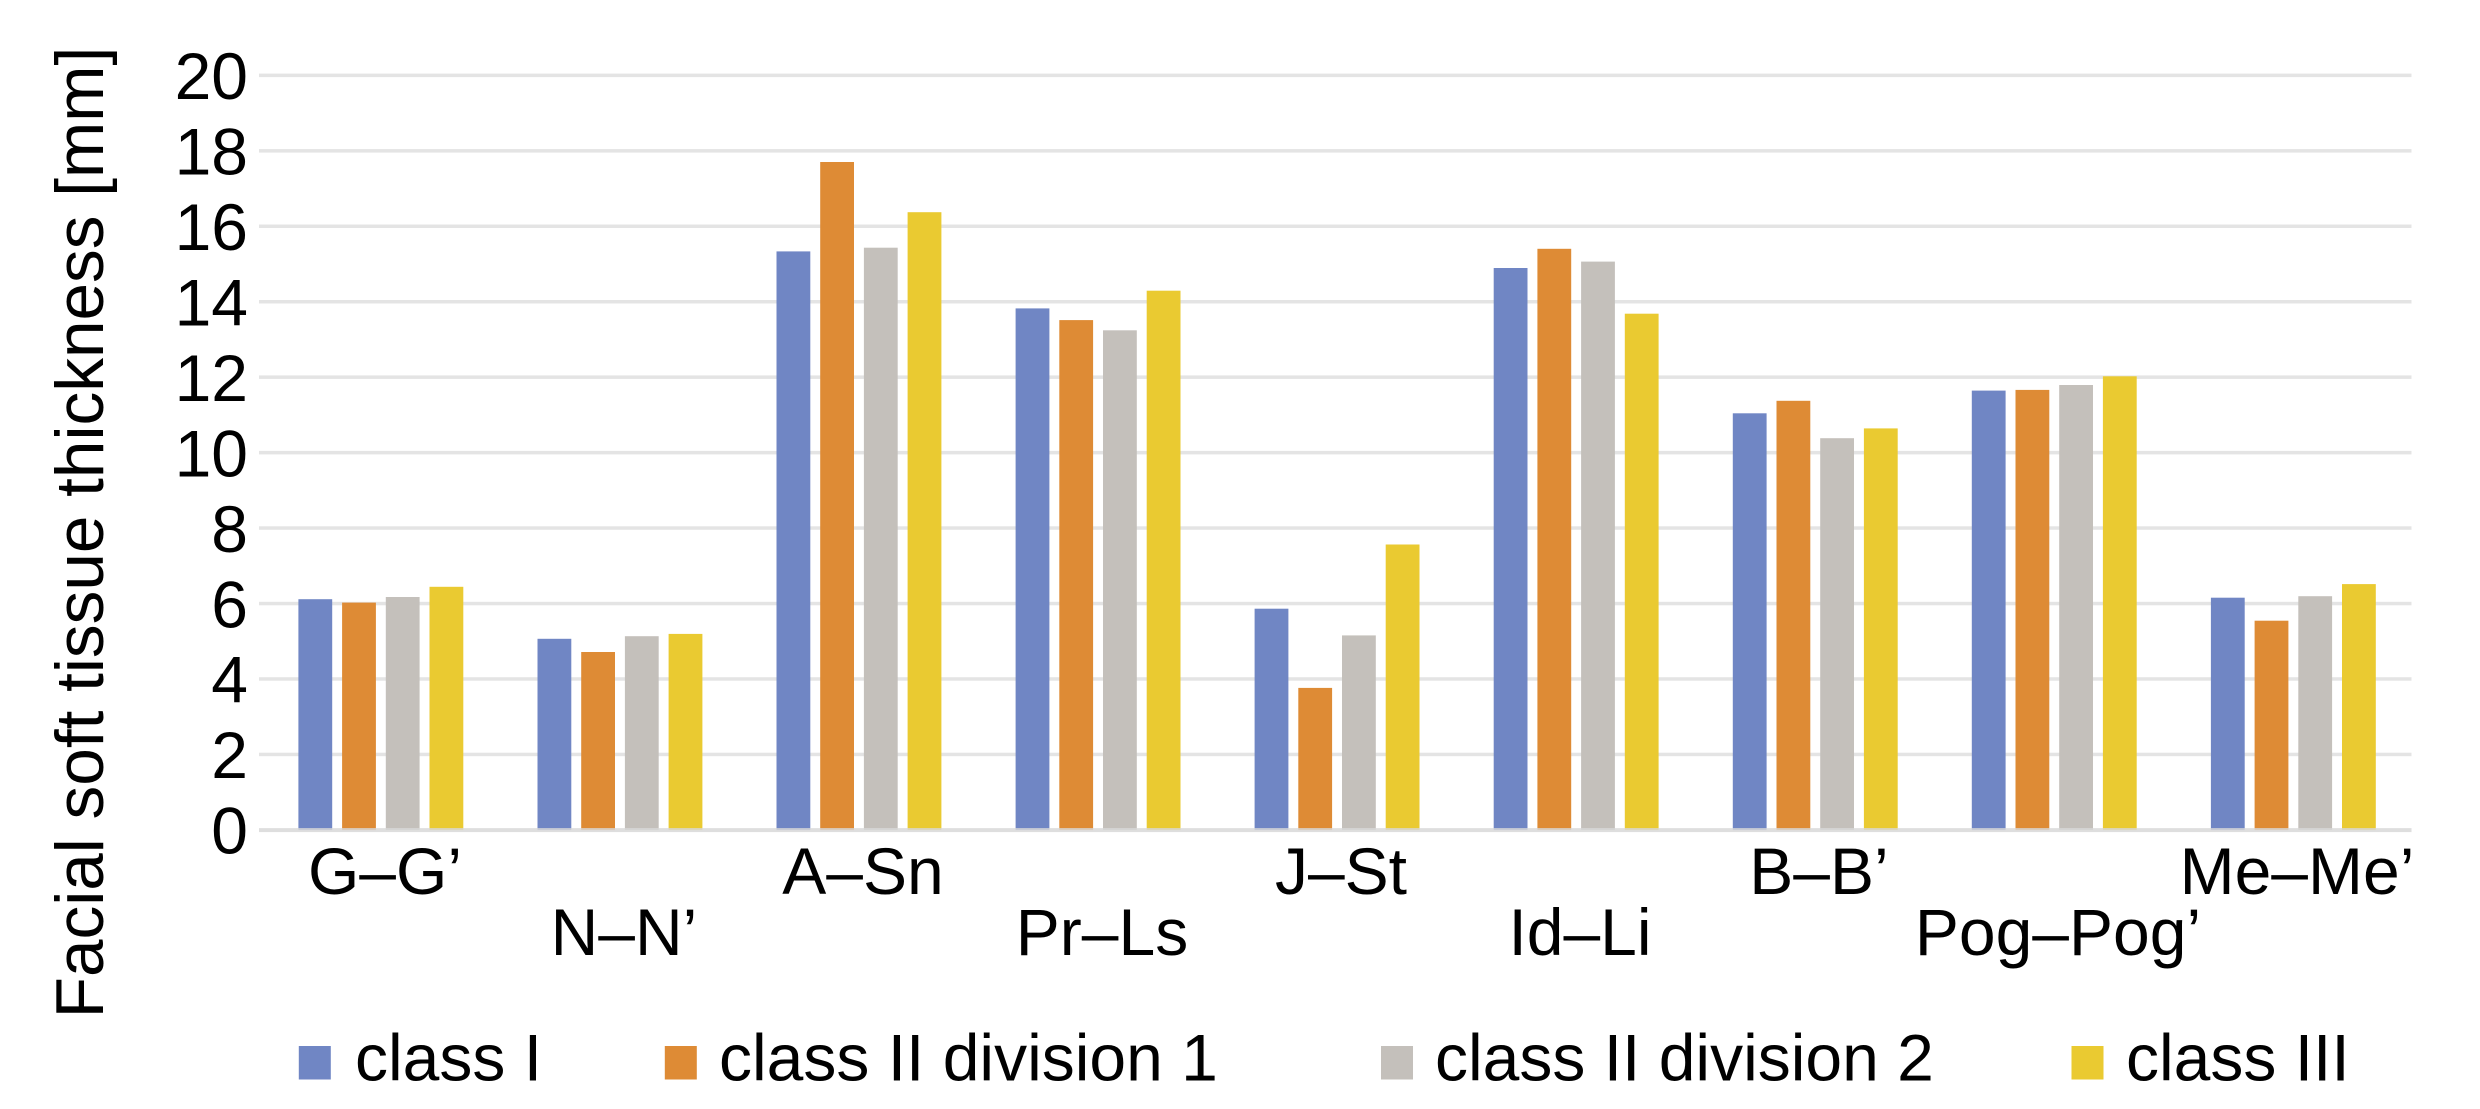 This screenshot has width=2480, height=1109. Describe the element at coordinates (229, 604) in the screenshot. I see `svg-text: 6` at that location.